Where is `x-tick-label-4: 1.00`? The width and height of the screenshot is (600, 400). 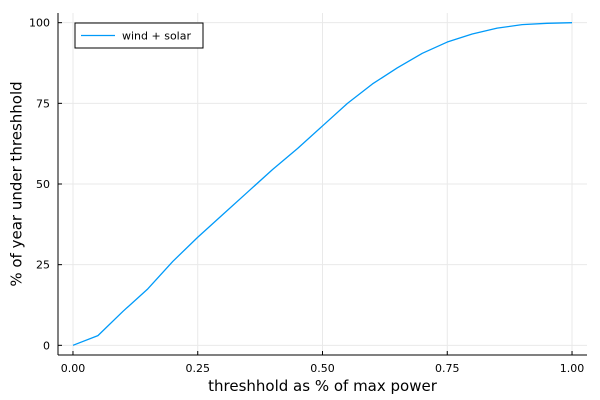
x-tick-label-4: 1.00 is located at coordinates (572, 368).